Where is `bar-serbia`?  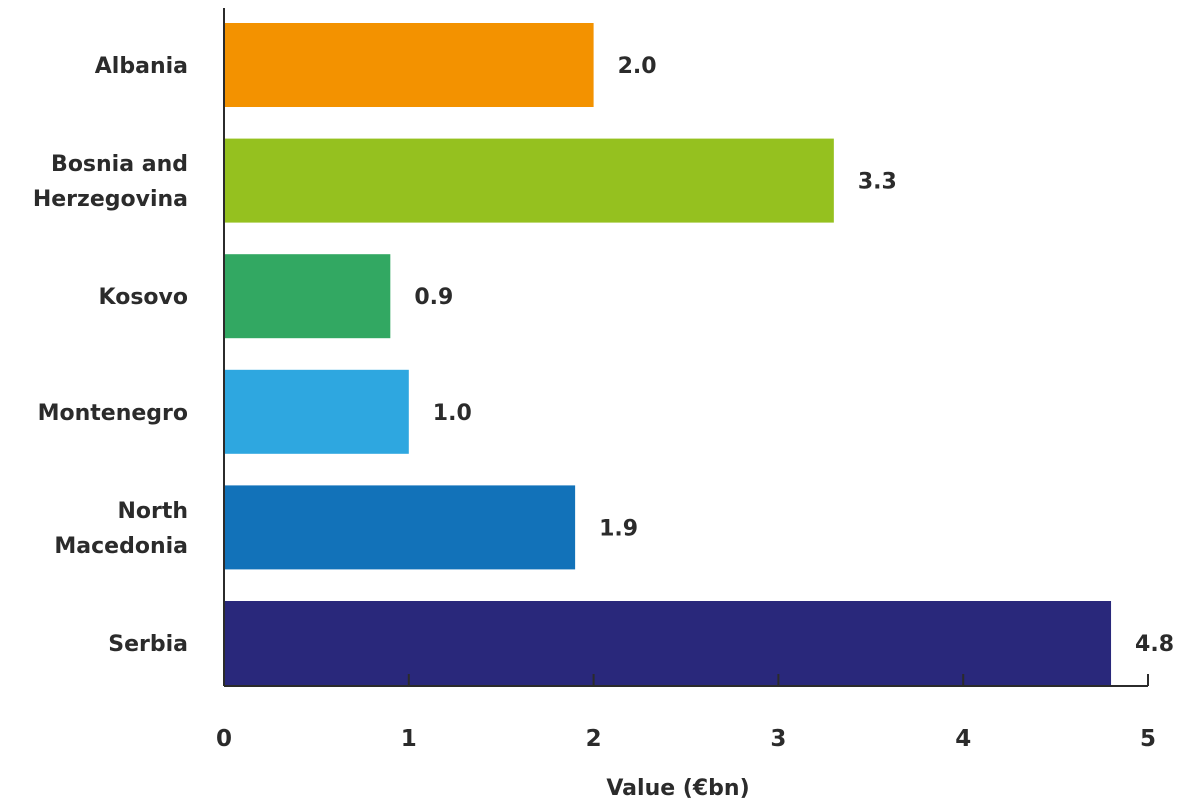 bar-serbia is located at coordinates (668, 643).